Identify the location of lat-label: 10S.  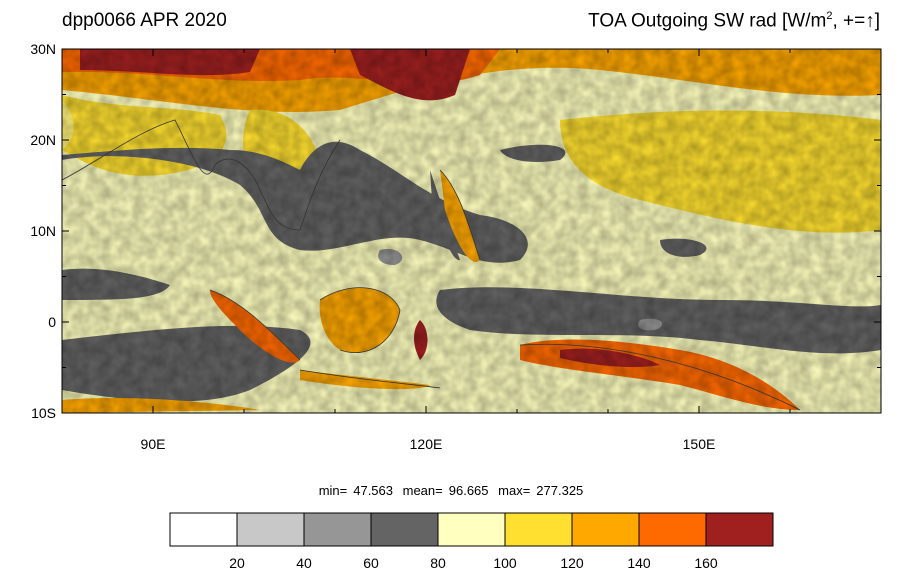
(43, 413).